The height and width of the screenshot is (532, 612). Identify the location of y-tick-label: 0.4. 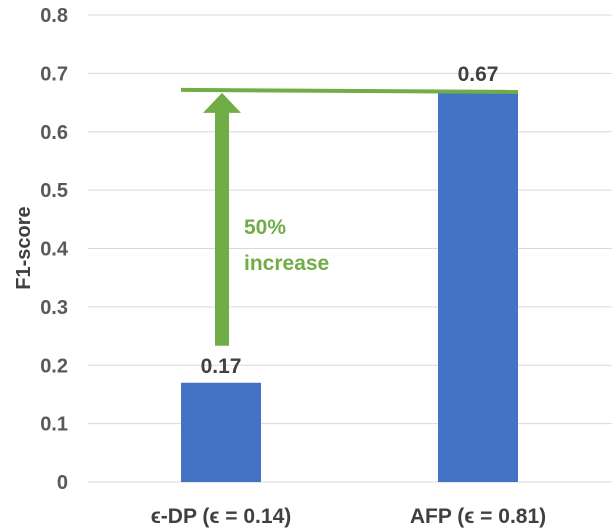
(54, 250).